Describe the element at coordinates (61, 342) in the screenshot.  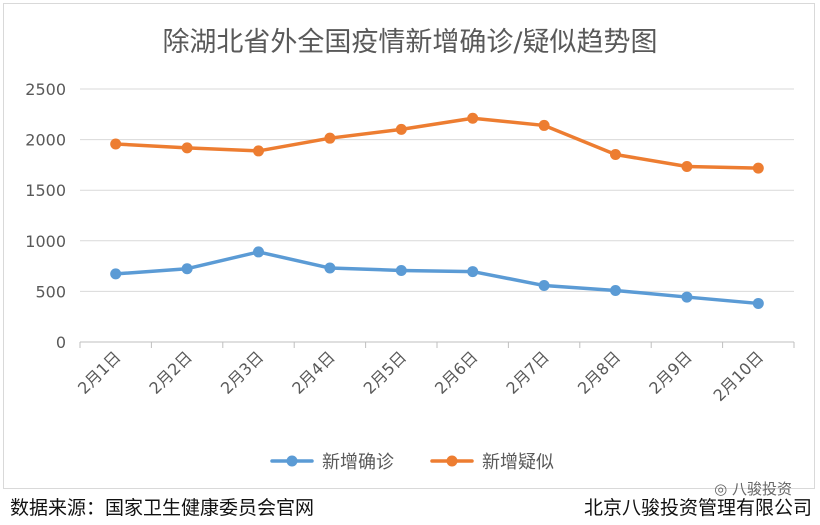
I see `y-tick-label: 0` at that location.